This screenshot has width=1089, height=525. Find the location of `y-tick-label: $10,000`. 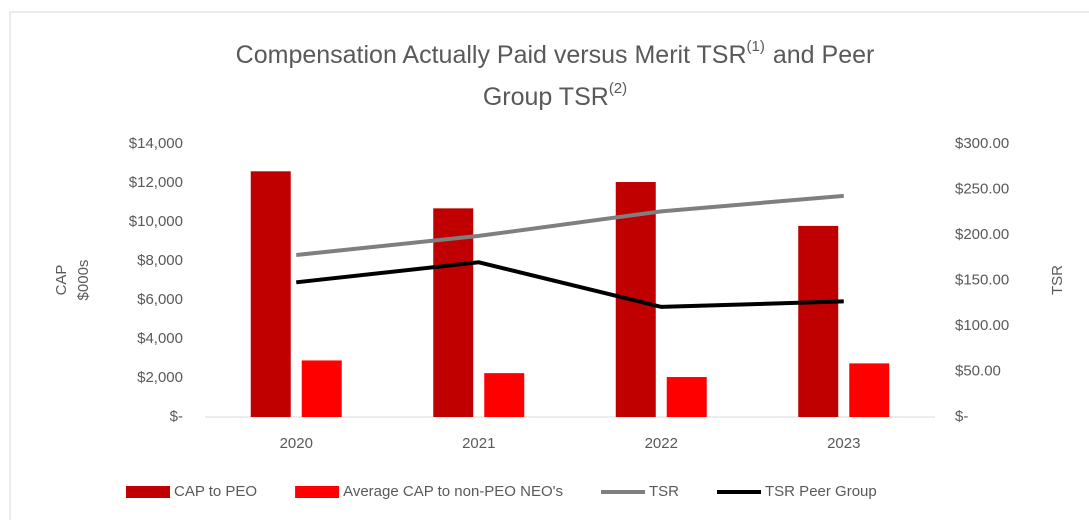

y-tick-label: $10,000 is located at coordinates (156, 221).